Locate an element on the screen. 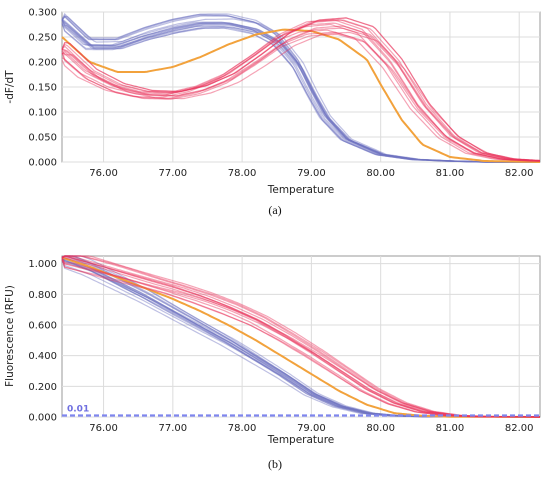 This screenshot has width=550, height=478. panel-a-x-axis-label: Temperature is located at coordinates (301, 190).